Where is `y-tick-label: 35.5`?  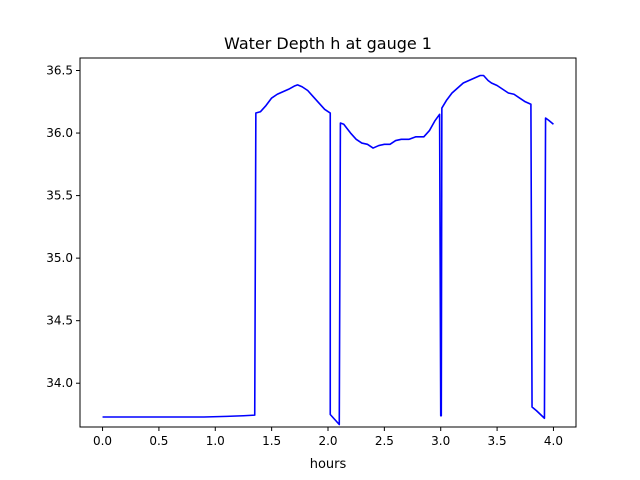
y-tick-label: 35.5 is located at coordinates (59, 196).